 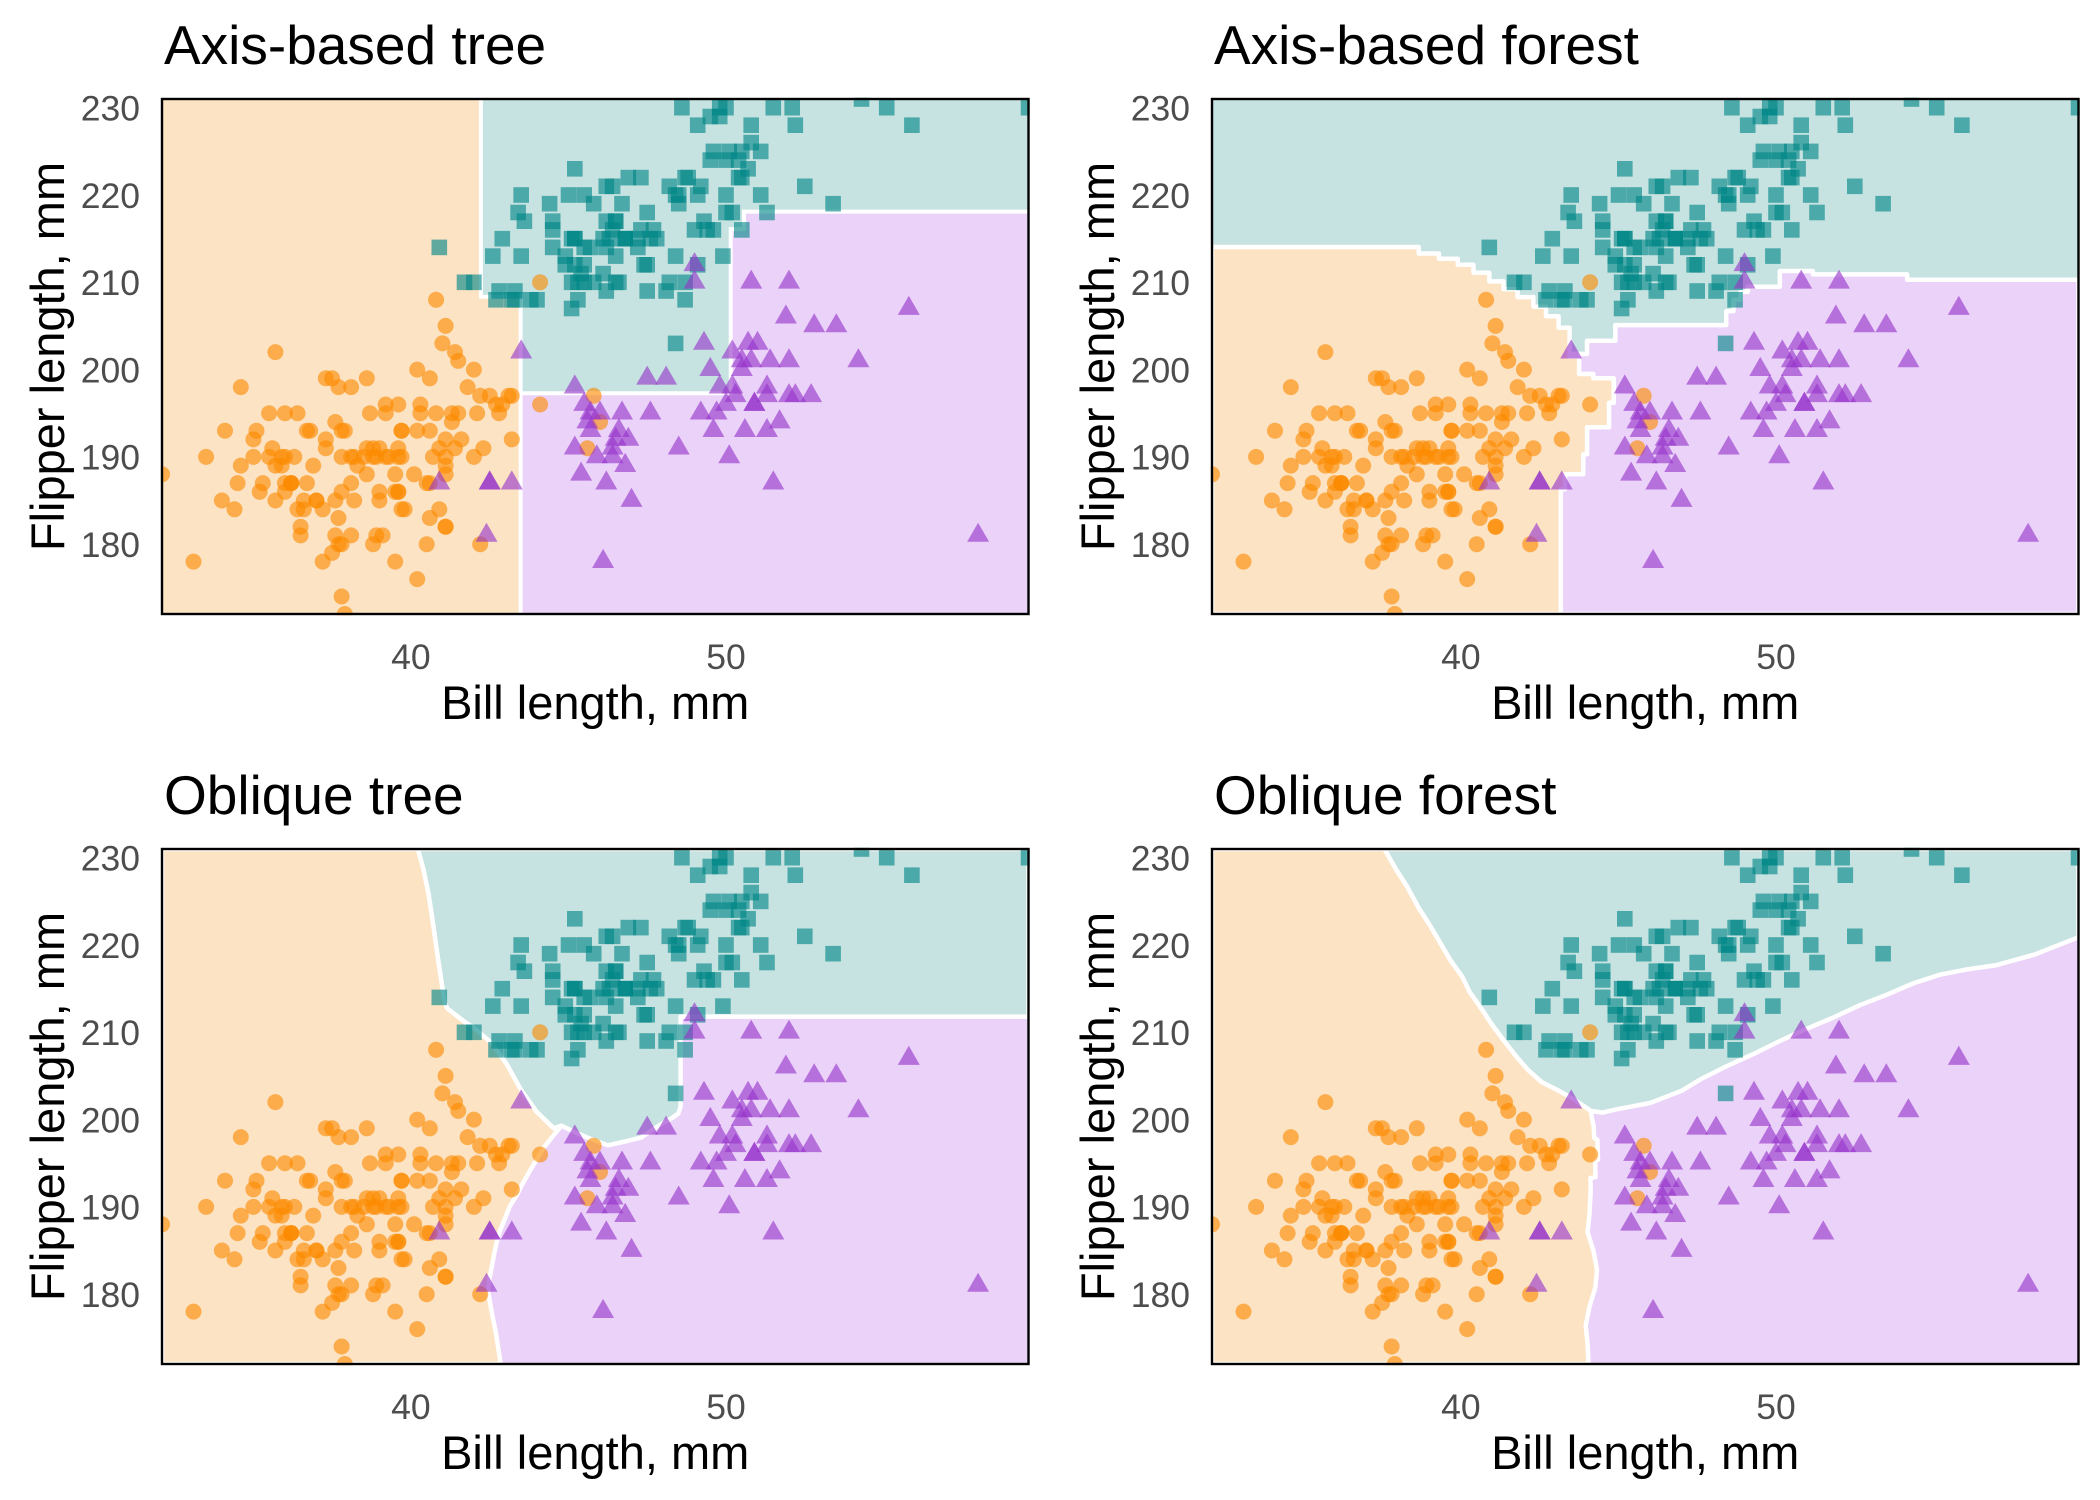 I want to click on svg-text: Oblique tree, so click(x=314, y=795).